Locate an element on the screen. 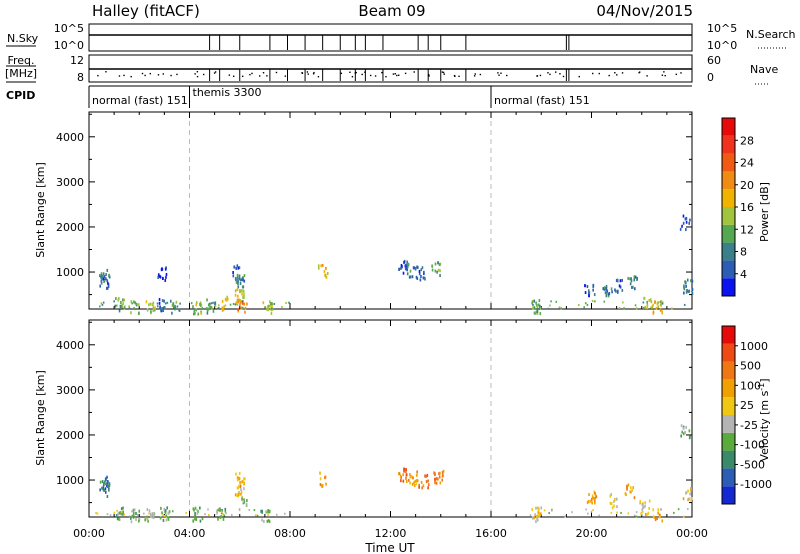  vel-colorbar-label: -1000 is located at coordinates (756, 484).